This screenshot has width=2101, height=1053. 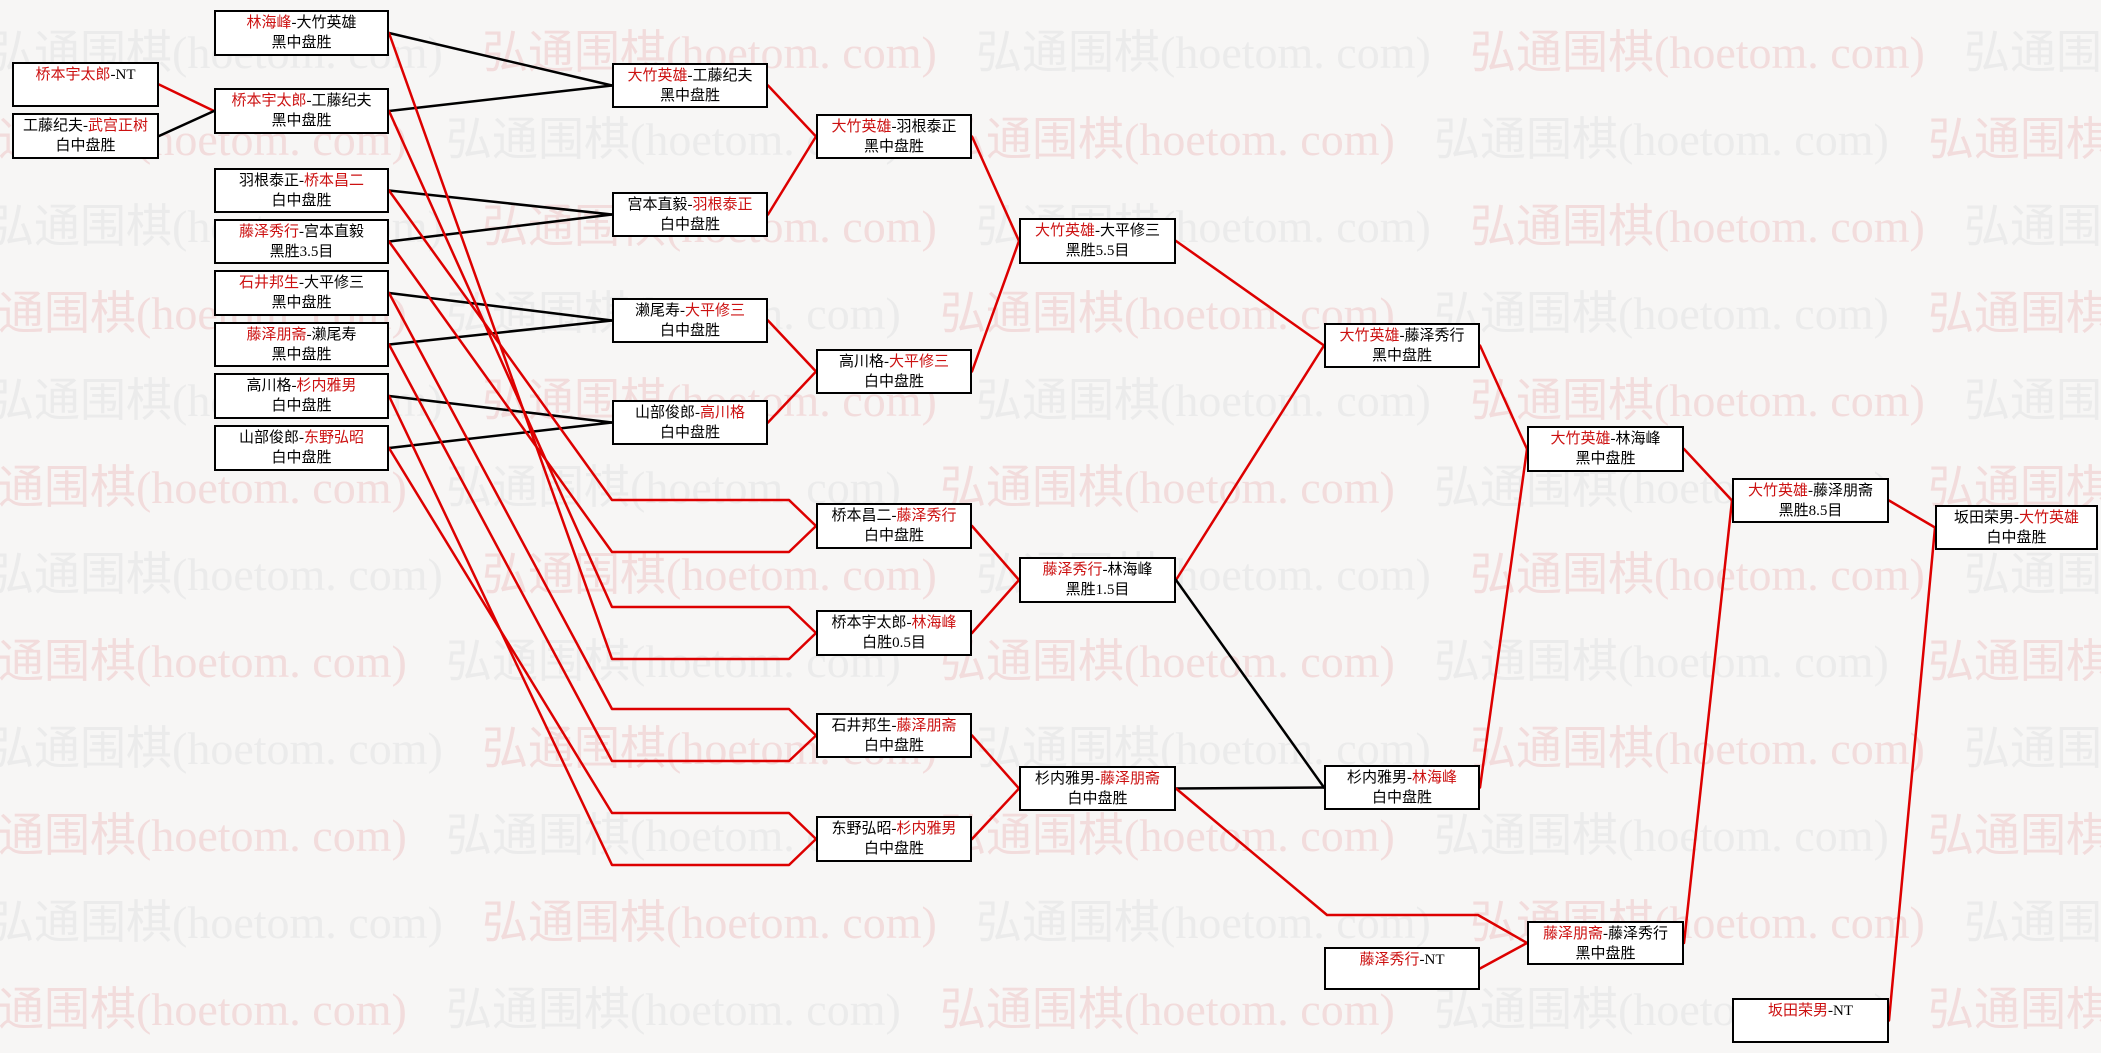 I want to click on match-result: 黑胜5.5目, so click(x=1097, y=251).